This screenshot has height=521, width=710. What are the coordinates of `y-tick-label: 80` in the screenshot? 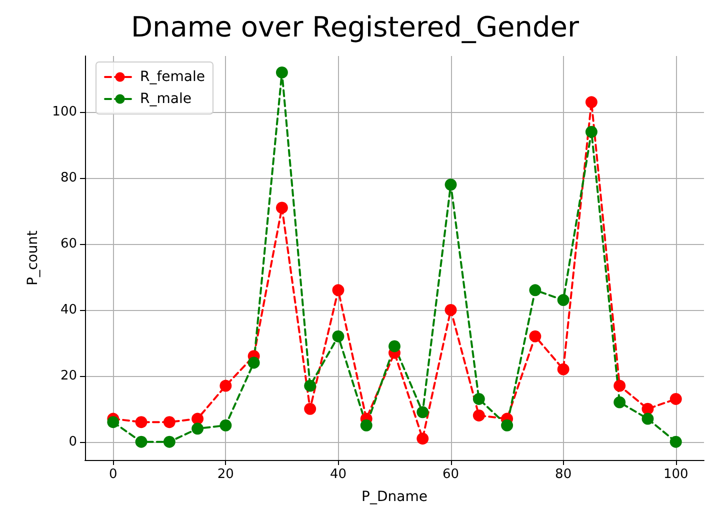 It's located at (68, 178).